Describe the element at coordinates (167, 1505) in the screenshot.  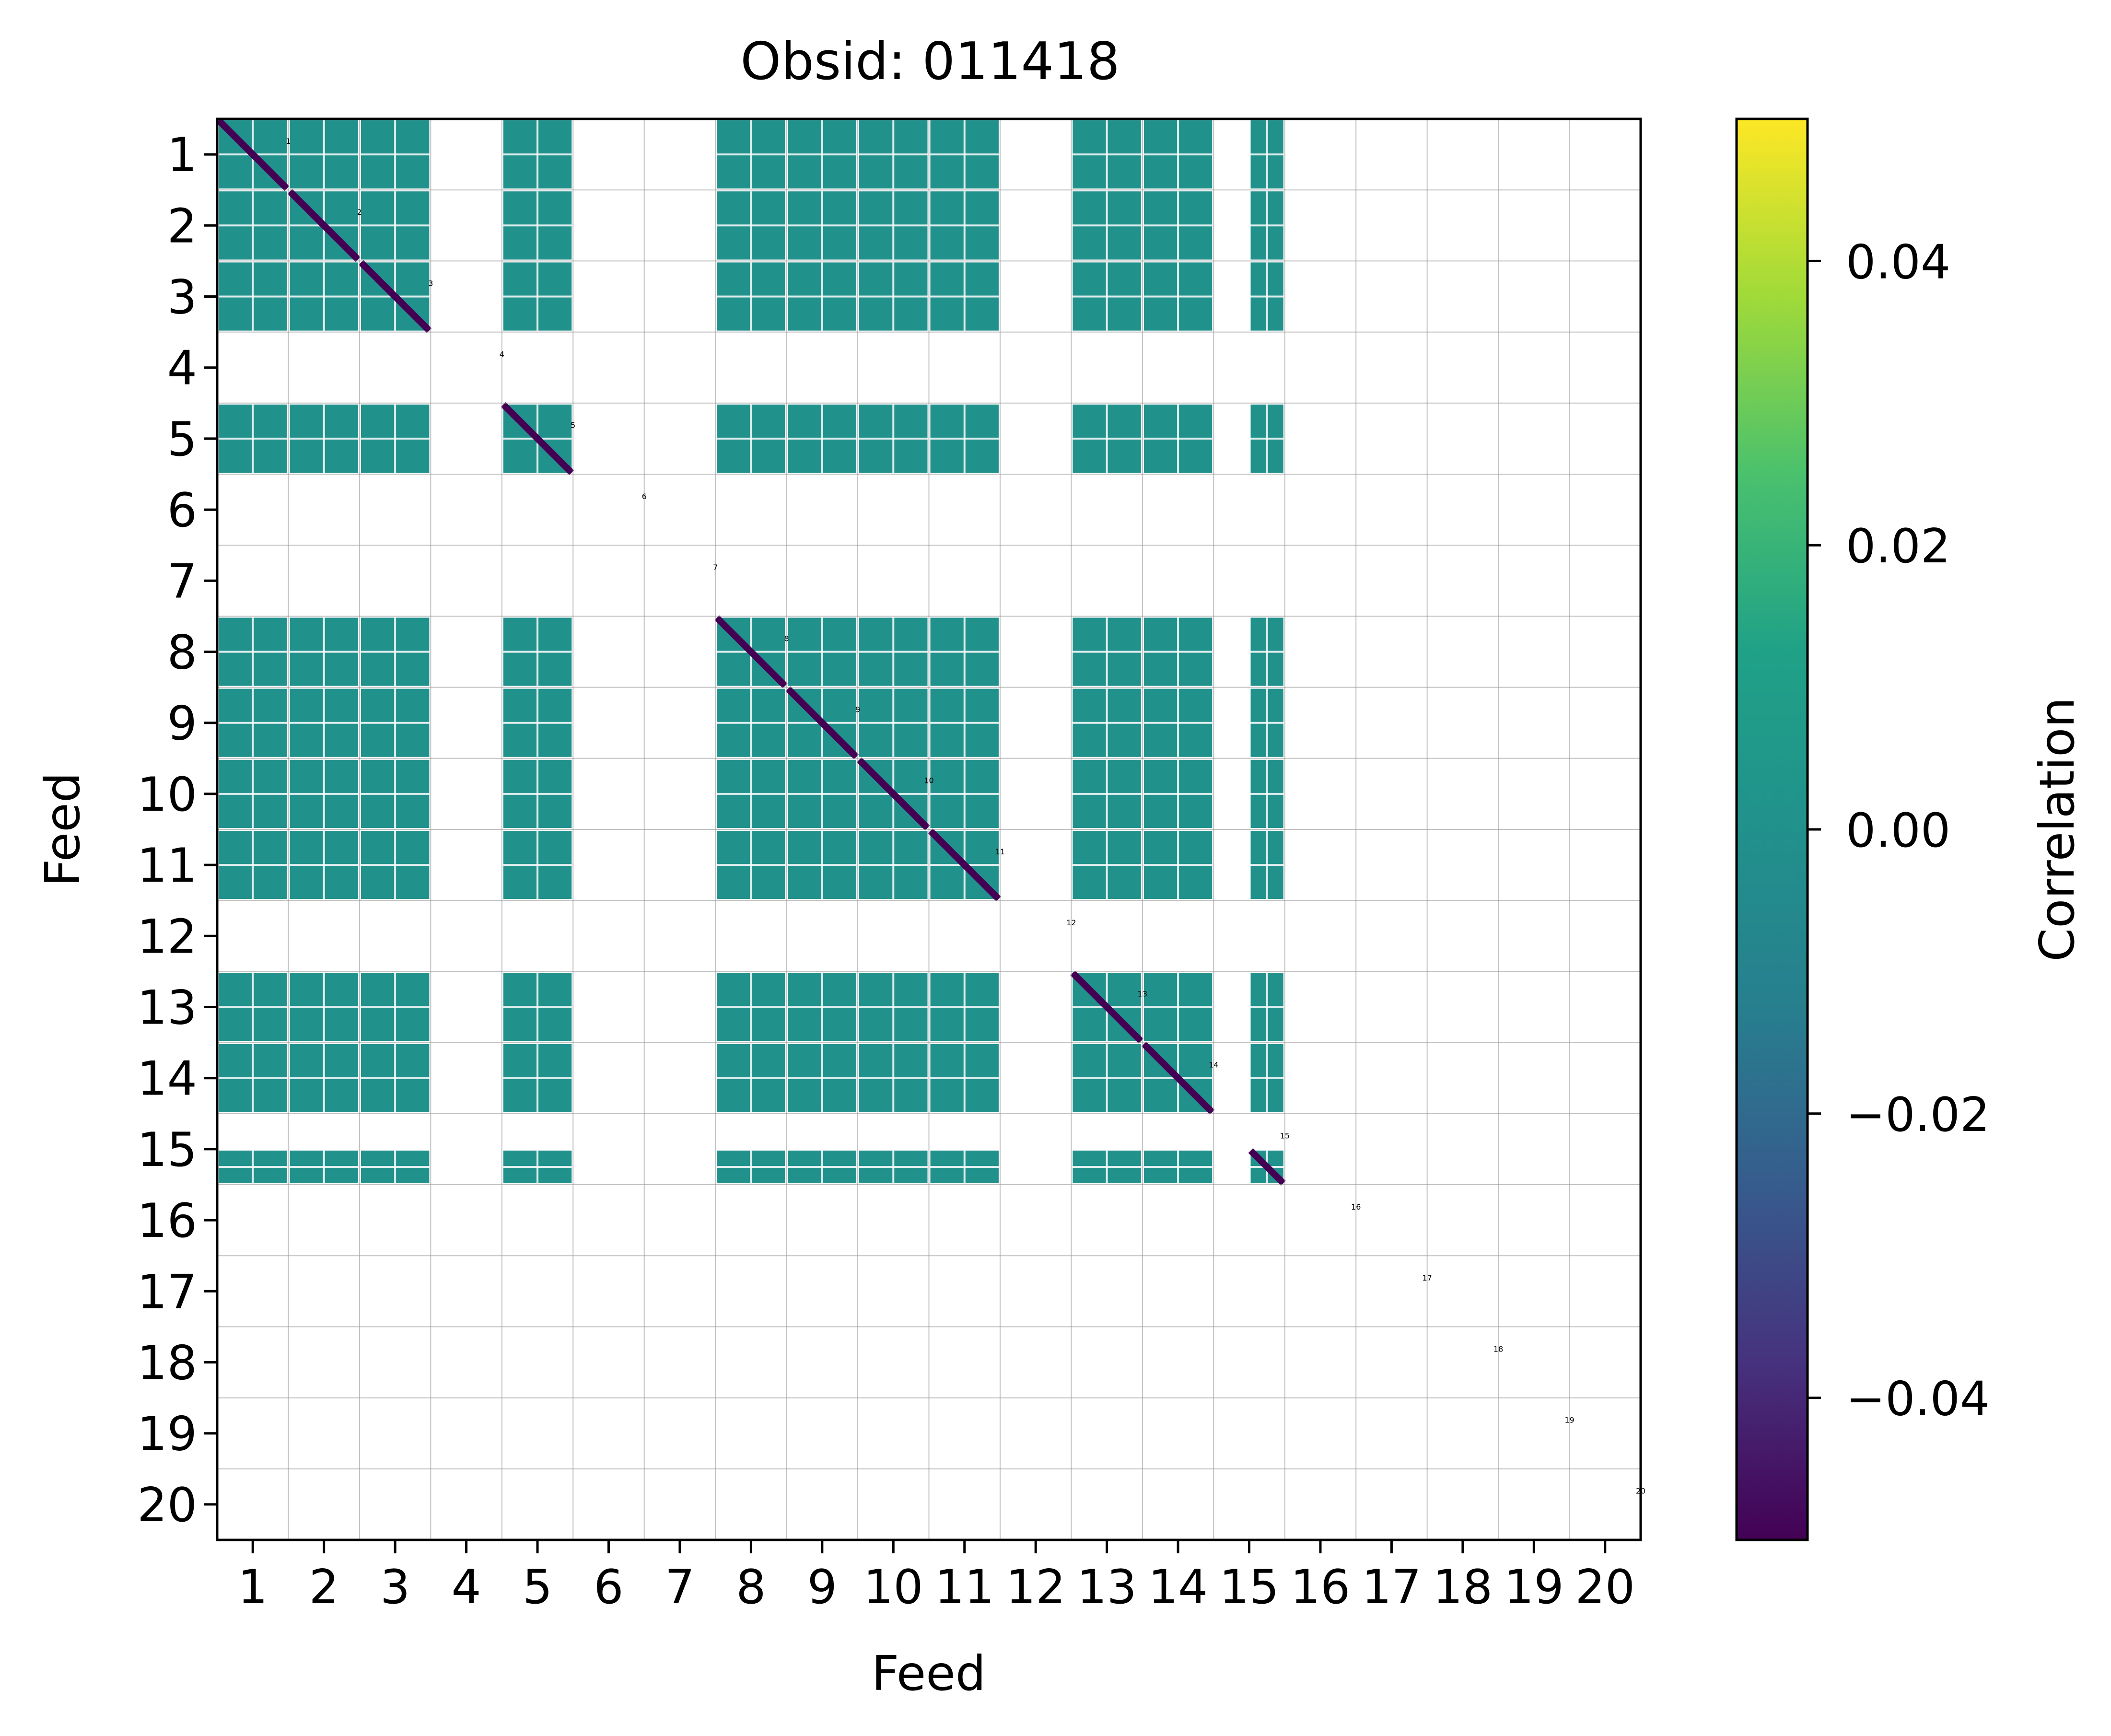
I see `y-tick-label: 20` at that location.